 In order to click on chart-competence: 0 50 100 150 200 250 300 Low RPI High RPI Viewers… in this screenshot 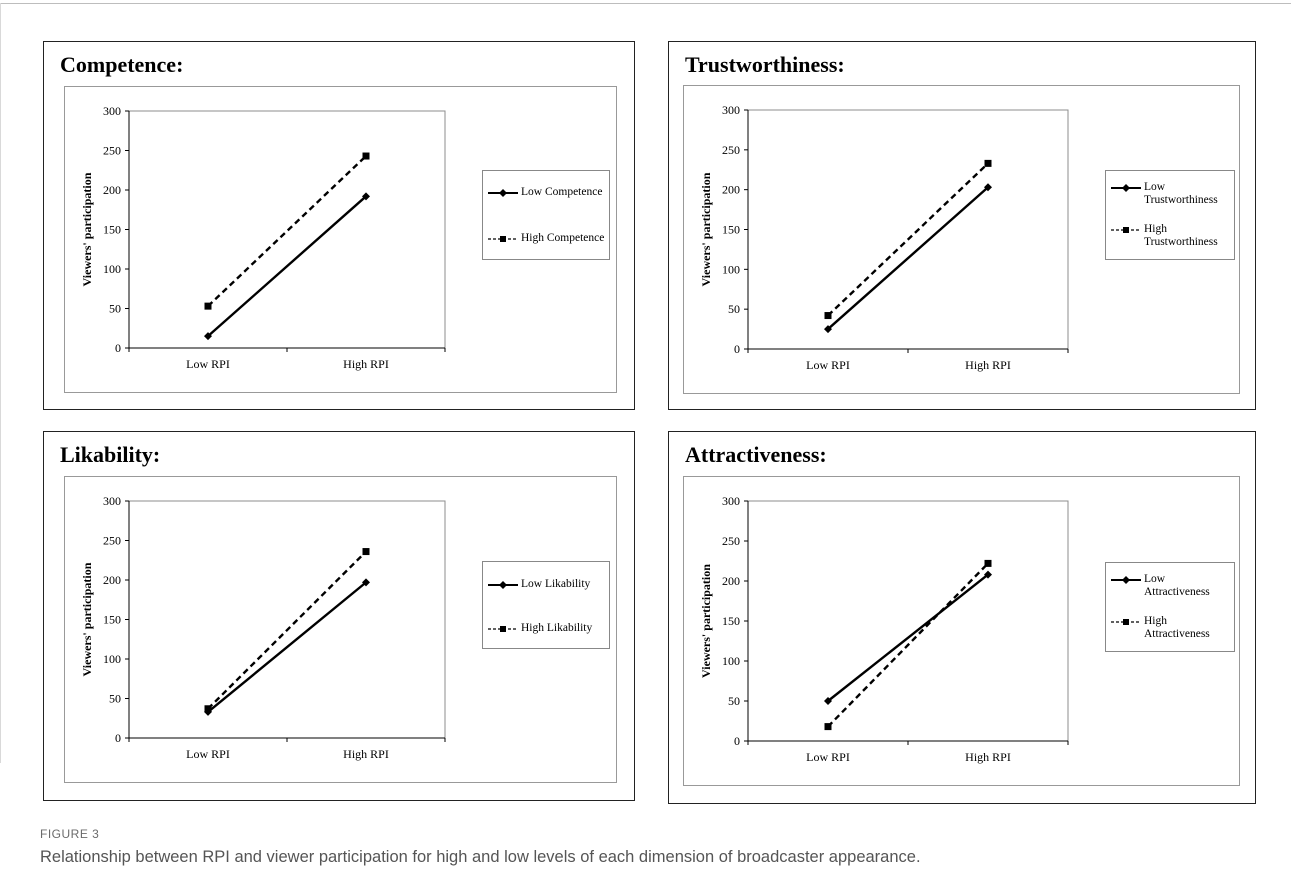, I will do `click(263, 237)`.